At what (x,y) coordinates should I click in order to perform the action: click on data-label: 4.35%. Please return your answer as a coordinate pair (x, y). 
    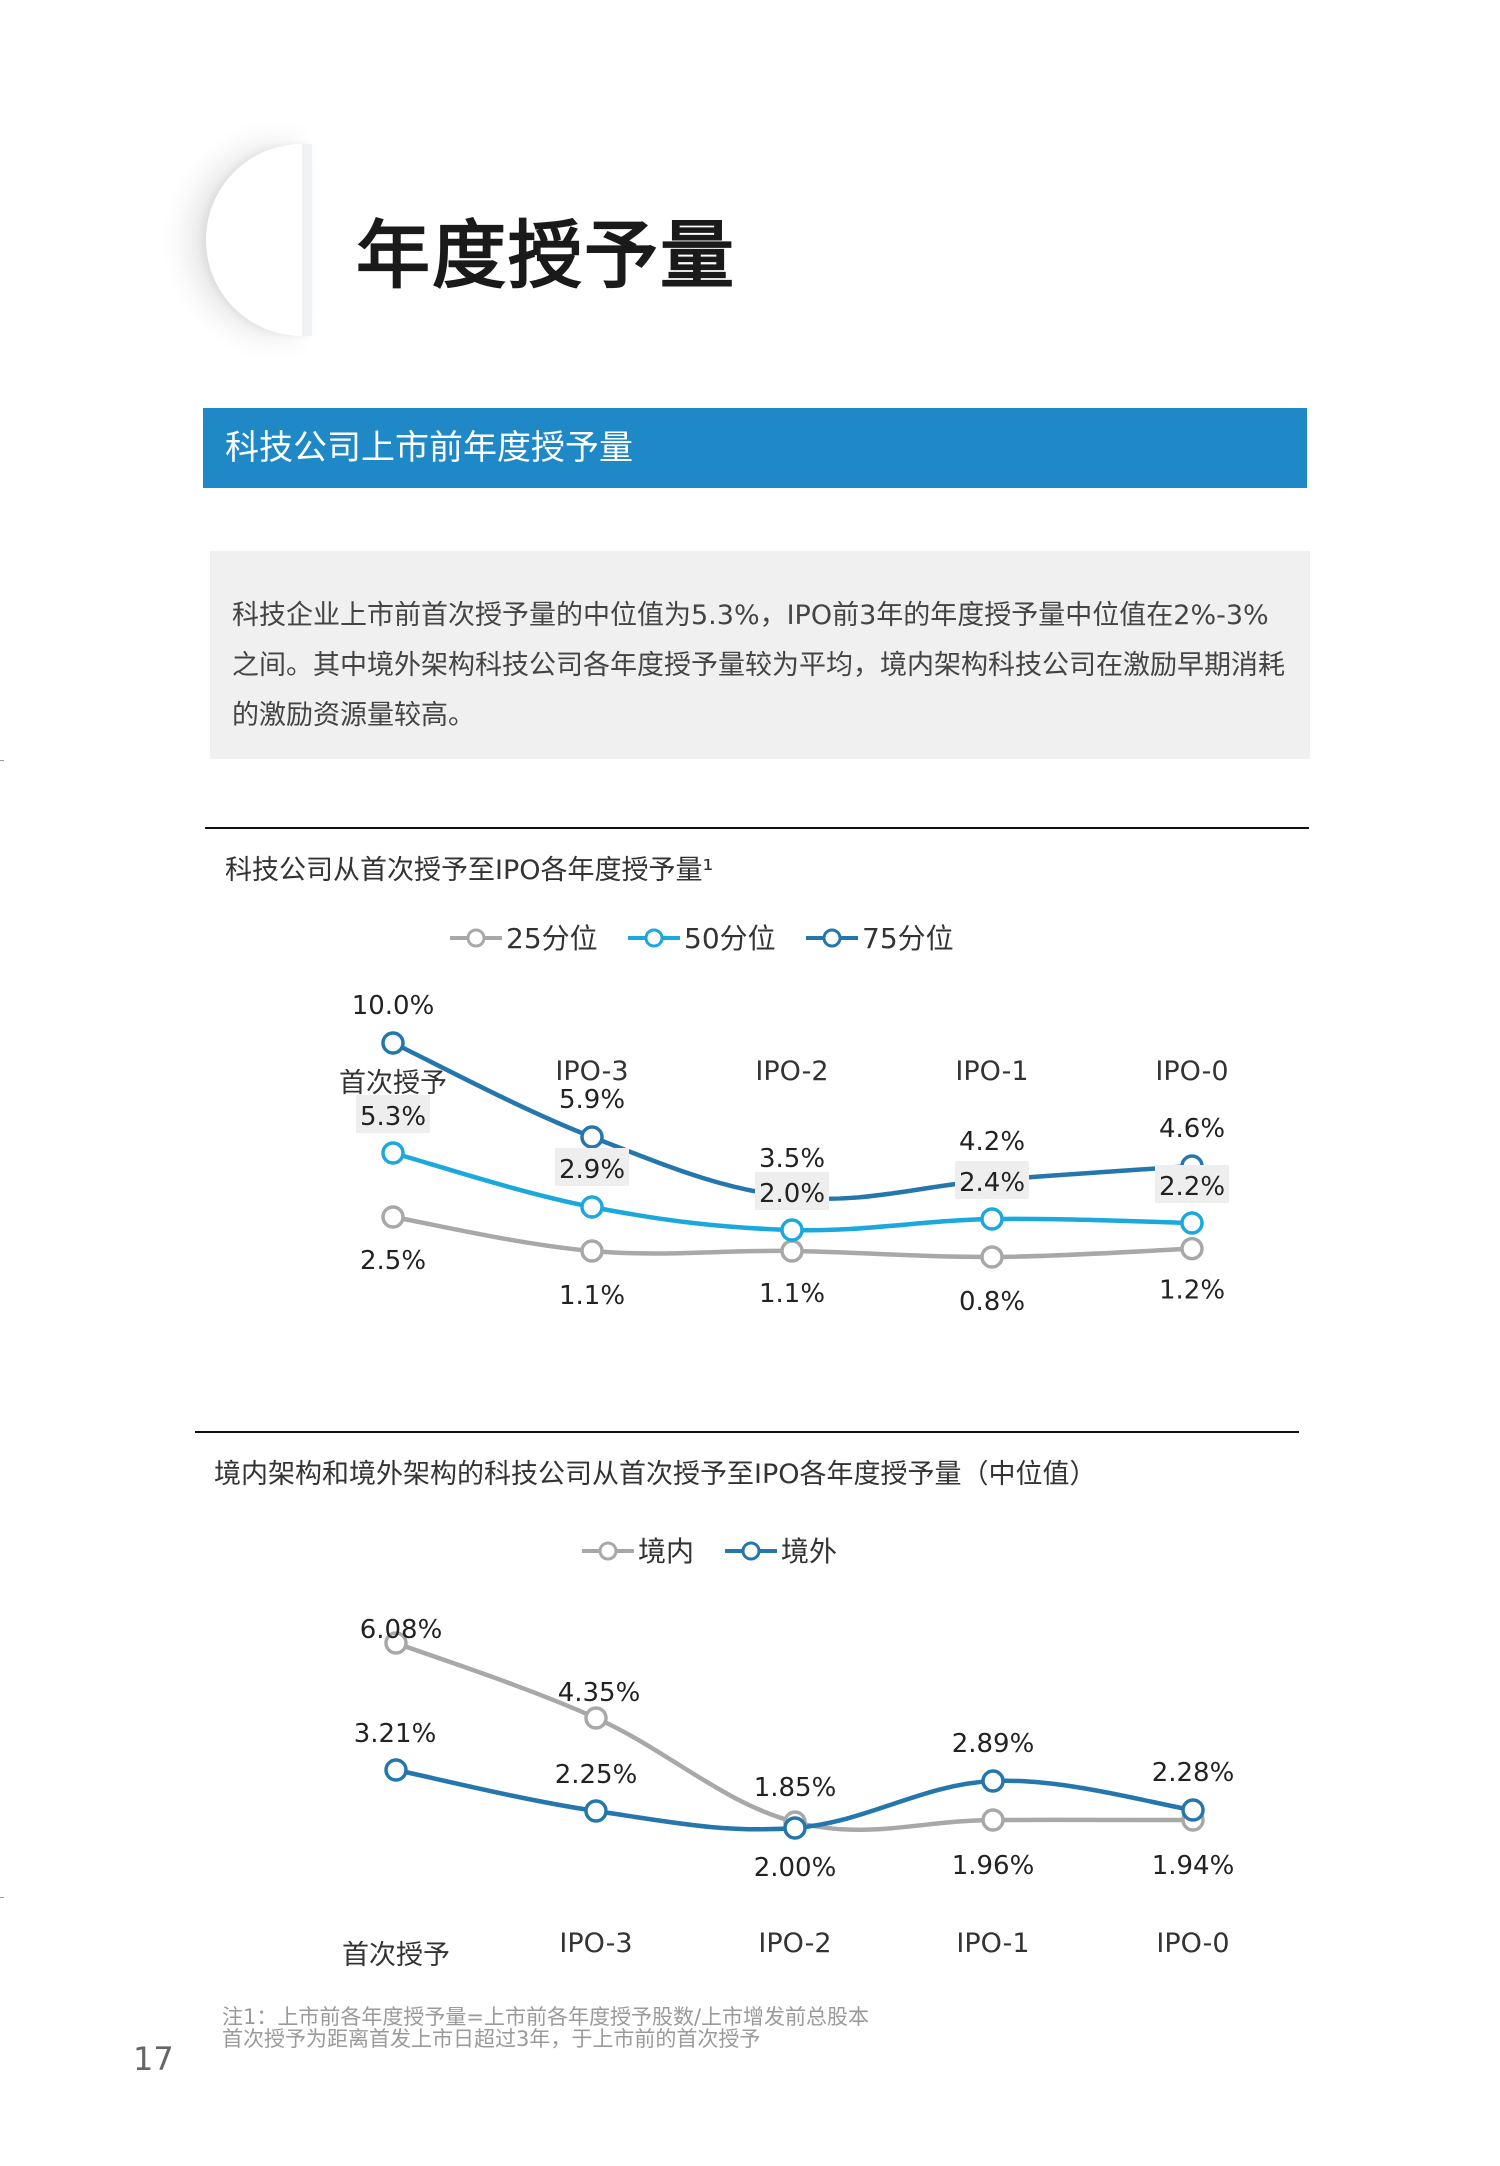
    Looking at the image, I should click on (599, 1693).